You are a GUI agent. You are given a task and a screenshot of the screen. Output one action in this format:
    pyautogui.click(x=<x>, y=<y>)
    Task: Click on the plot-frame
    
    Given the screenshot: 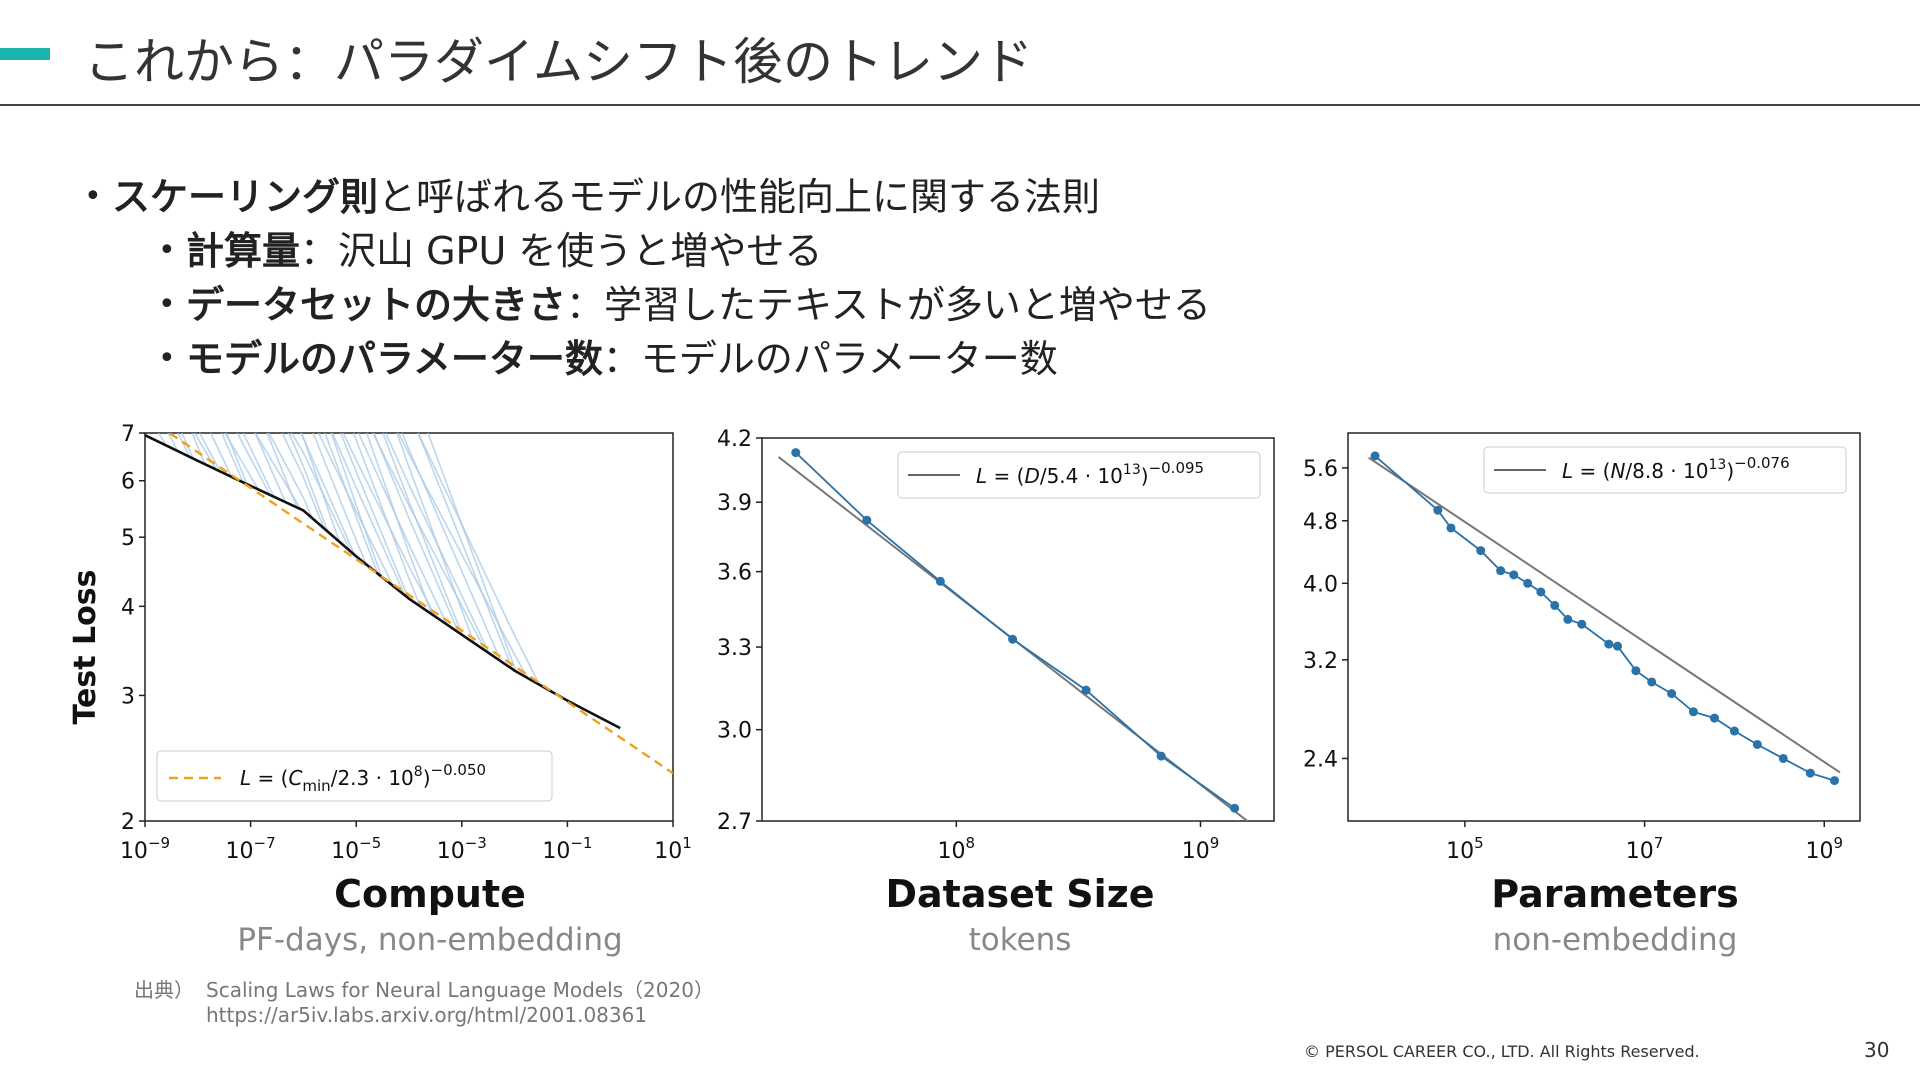 What is the action you would take?
    pyautogui.click(x=1604, y=627)
    